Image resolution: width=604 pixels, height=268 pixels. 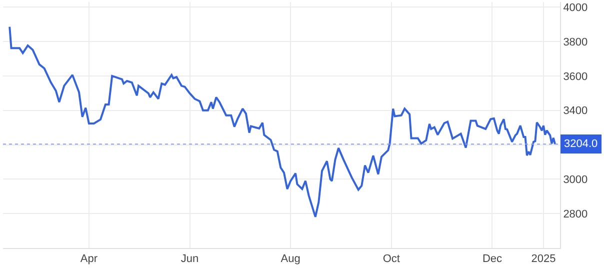 What do you see at coordinates (492, 259) in the screenshot?
I see `x-tick-label: Dec` at bounding box center [492, 259].